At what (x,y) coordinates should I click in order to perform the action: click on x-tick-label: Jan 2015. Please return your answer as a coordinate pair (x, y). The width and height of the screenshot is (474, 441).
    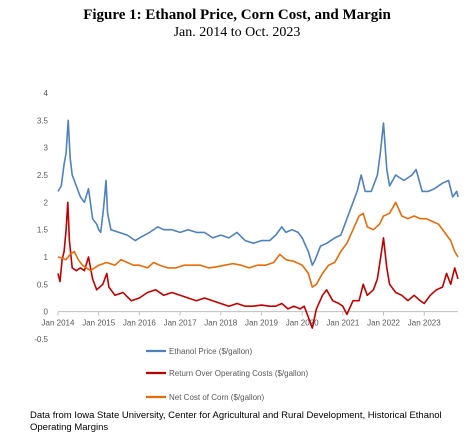
    Looking at the image, I should click on (98, 323).